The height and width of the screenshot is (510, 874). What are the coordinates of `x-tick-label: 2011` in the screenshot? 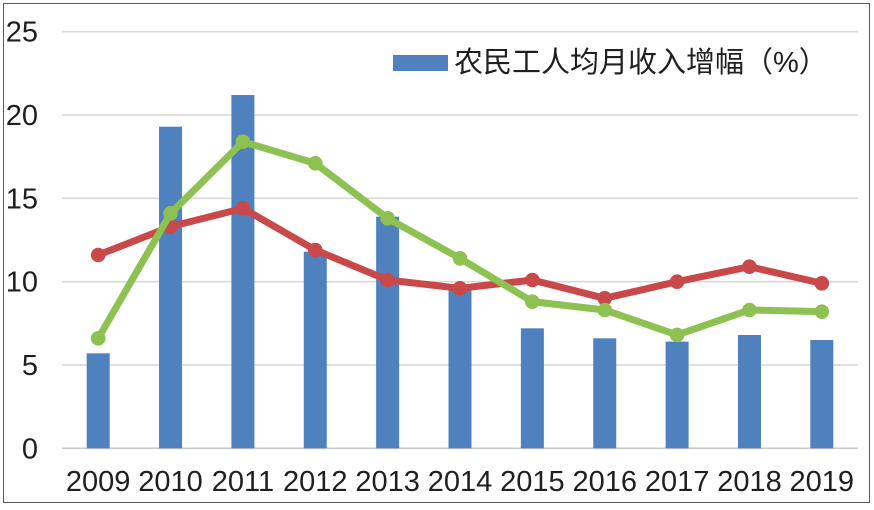 It's located at (243, 482).